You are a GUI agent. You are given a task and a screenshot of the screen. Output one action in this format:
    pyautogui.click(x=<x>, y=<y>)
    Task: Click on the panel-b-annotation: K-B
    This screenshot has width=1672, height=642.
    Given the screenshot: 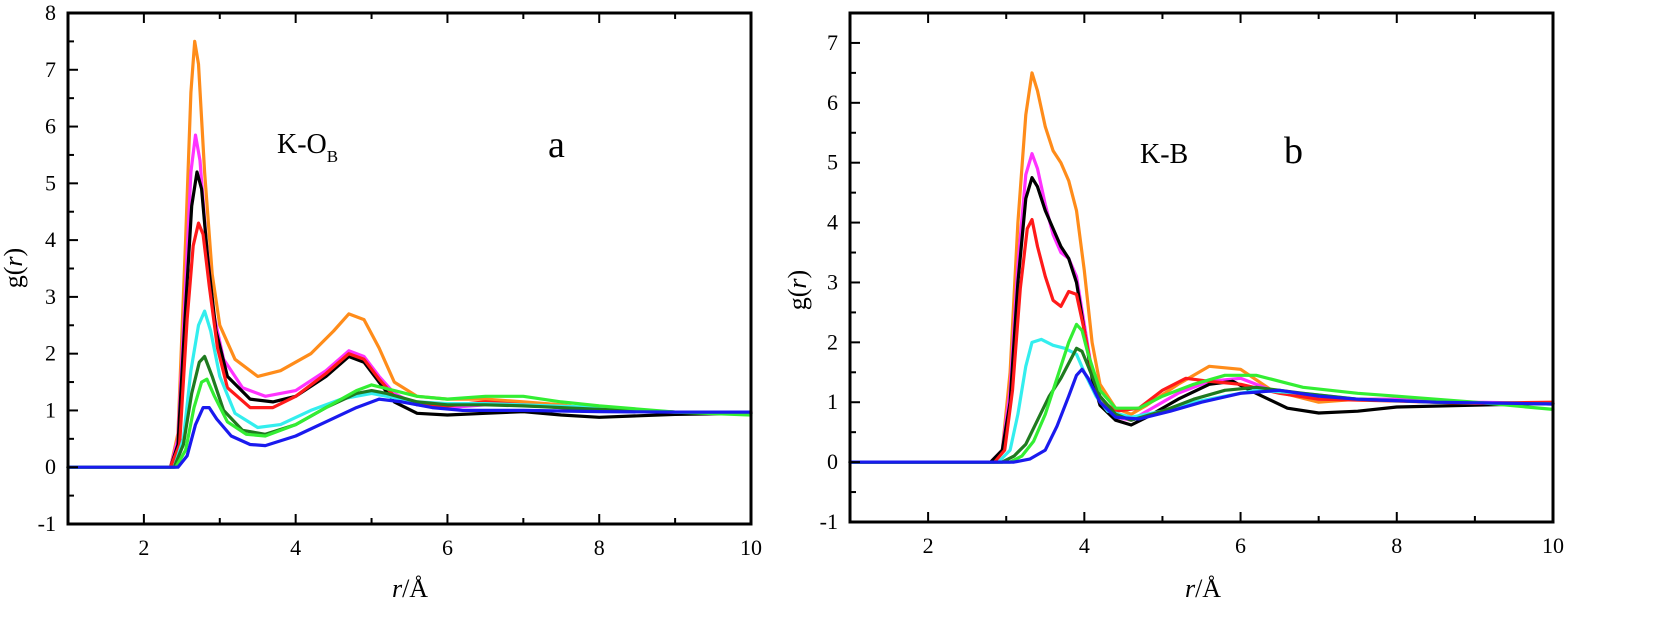 What is the action you would take?
    pyautogui.click(x=1164, y=154)
    